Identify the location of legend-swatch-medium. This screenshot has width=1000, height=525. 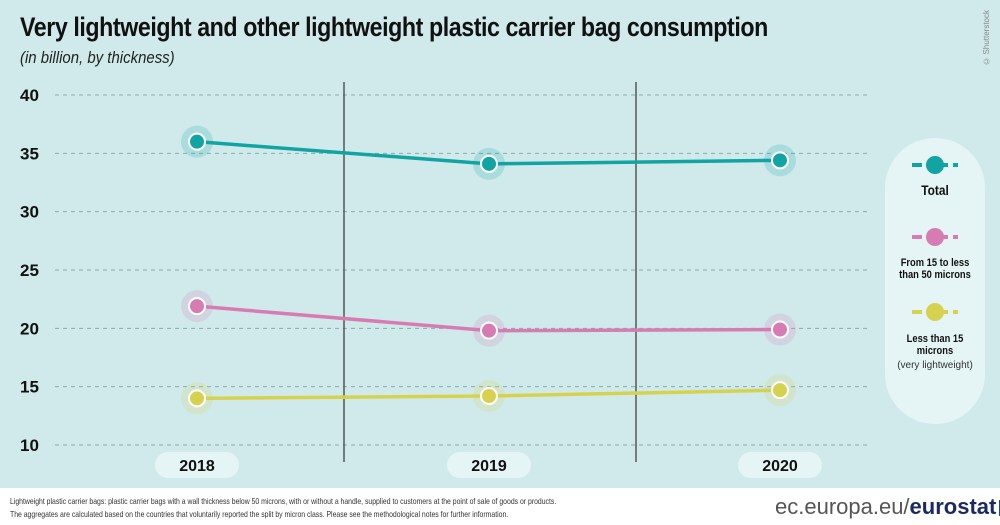
(935, 237).